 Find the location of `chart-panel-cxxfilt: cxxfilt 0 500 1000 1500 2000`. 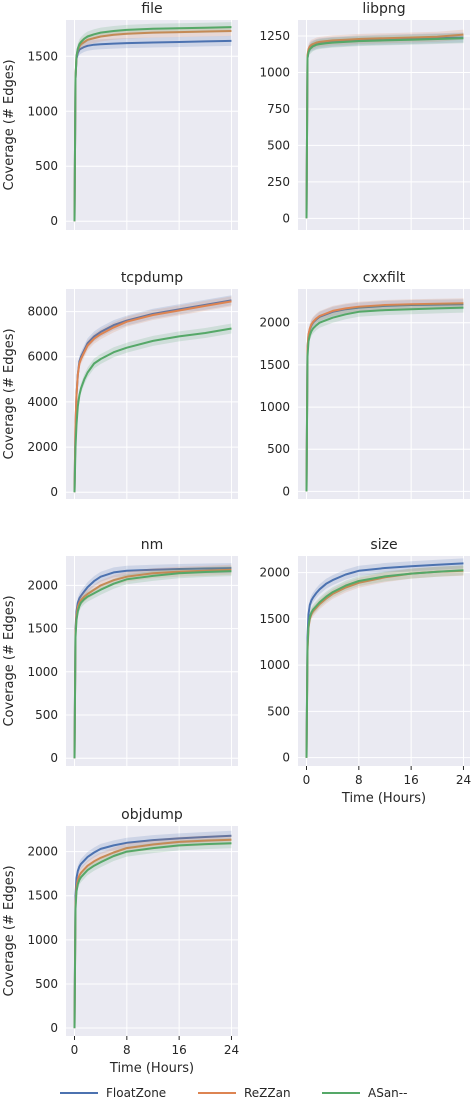

chart-panel-cxxfilt: cxxfilt 0 500 1000 1500 2000 is located at coordinates (364, 384).